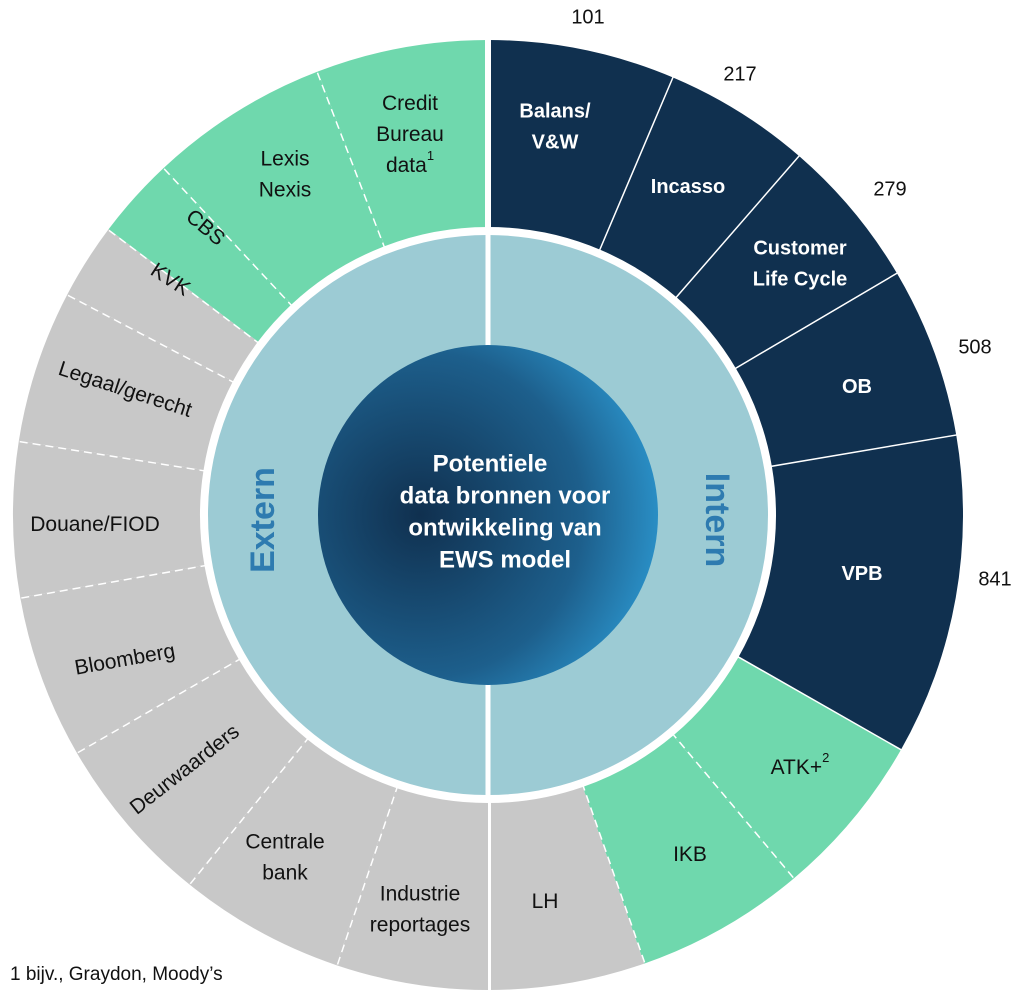 This screenshot has height=993, width=1018. I want to click on center-line: ontwikkeling van, so click(504, 527).